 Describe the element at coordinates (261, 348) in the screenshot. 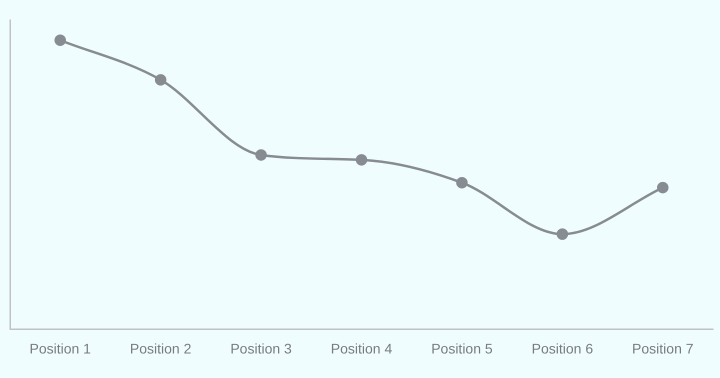

I see `x-tick-label: Position 3` at that location.